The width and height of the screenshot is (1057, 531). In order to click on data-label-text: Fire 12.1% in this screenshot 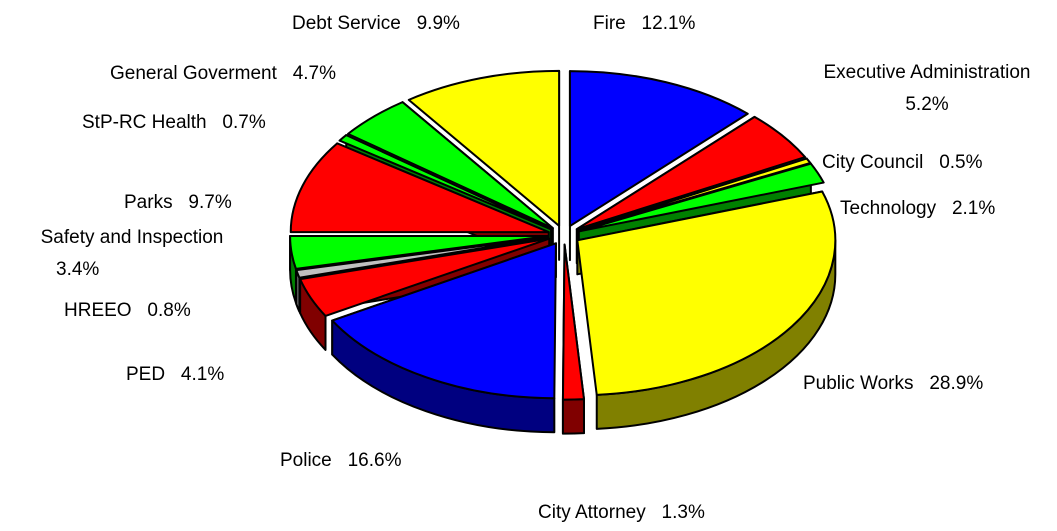, I will do `click(644, 23)`.